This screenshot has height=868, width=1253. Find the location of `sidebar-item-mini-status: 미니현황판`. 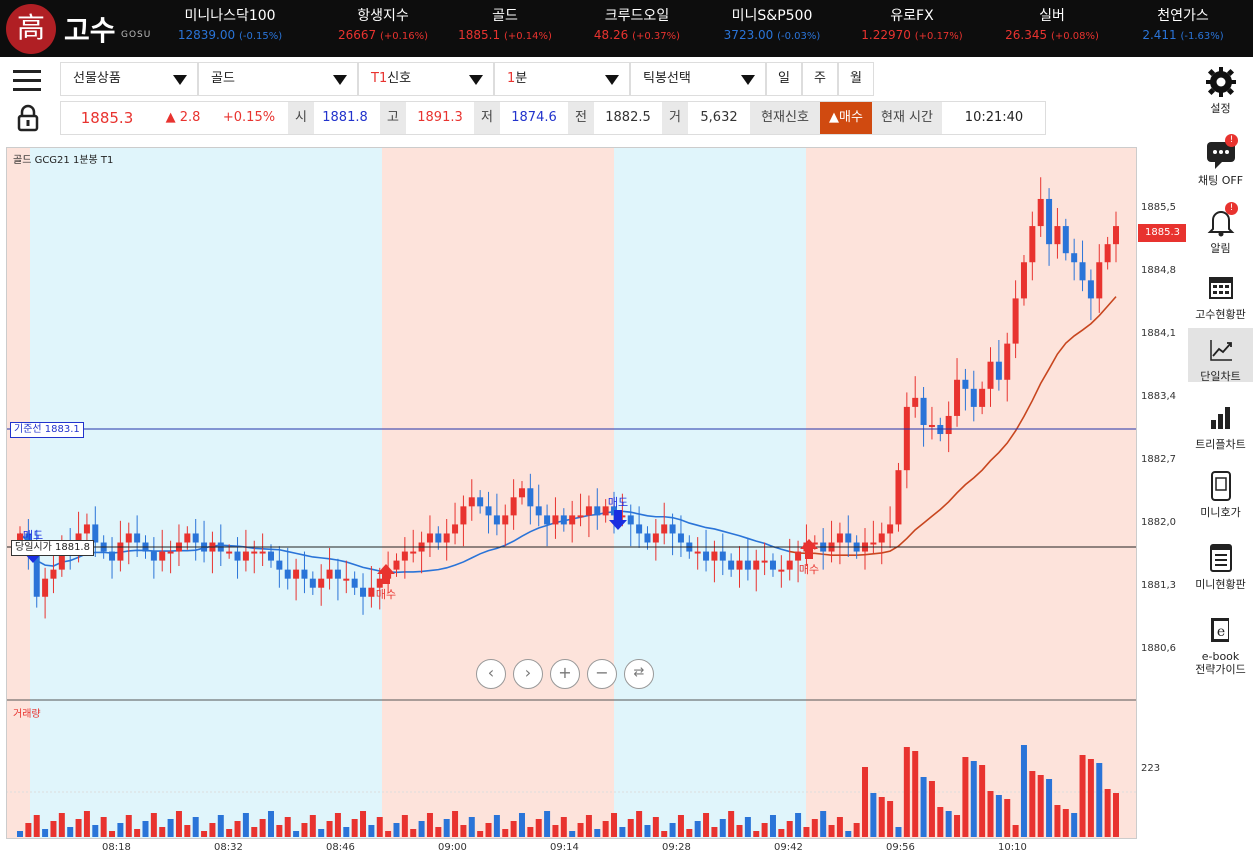

sidebar-item-mini-status: 미니현황판 is located at coordinates (1220, 567).